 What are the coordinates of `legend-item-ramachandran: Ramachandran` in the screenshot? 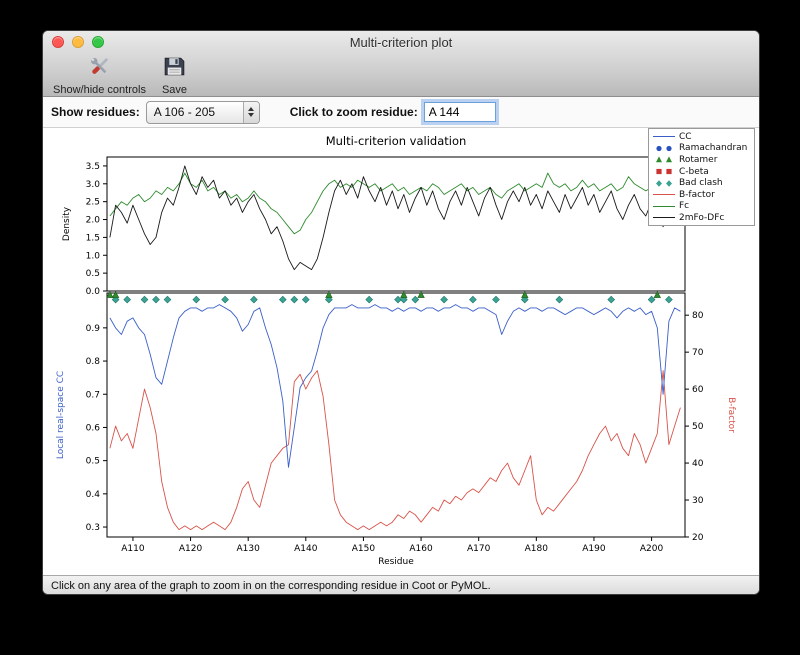 It's located at (701, 149).